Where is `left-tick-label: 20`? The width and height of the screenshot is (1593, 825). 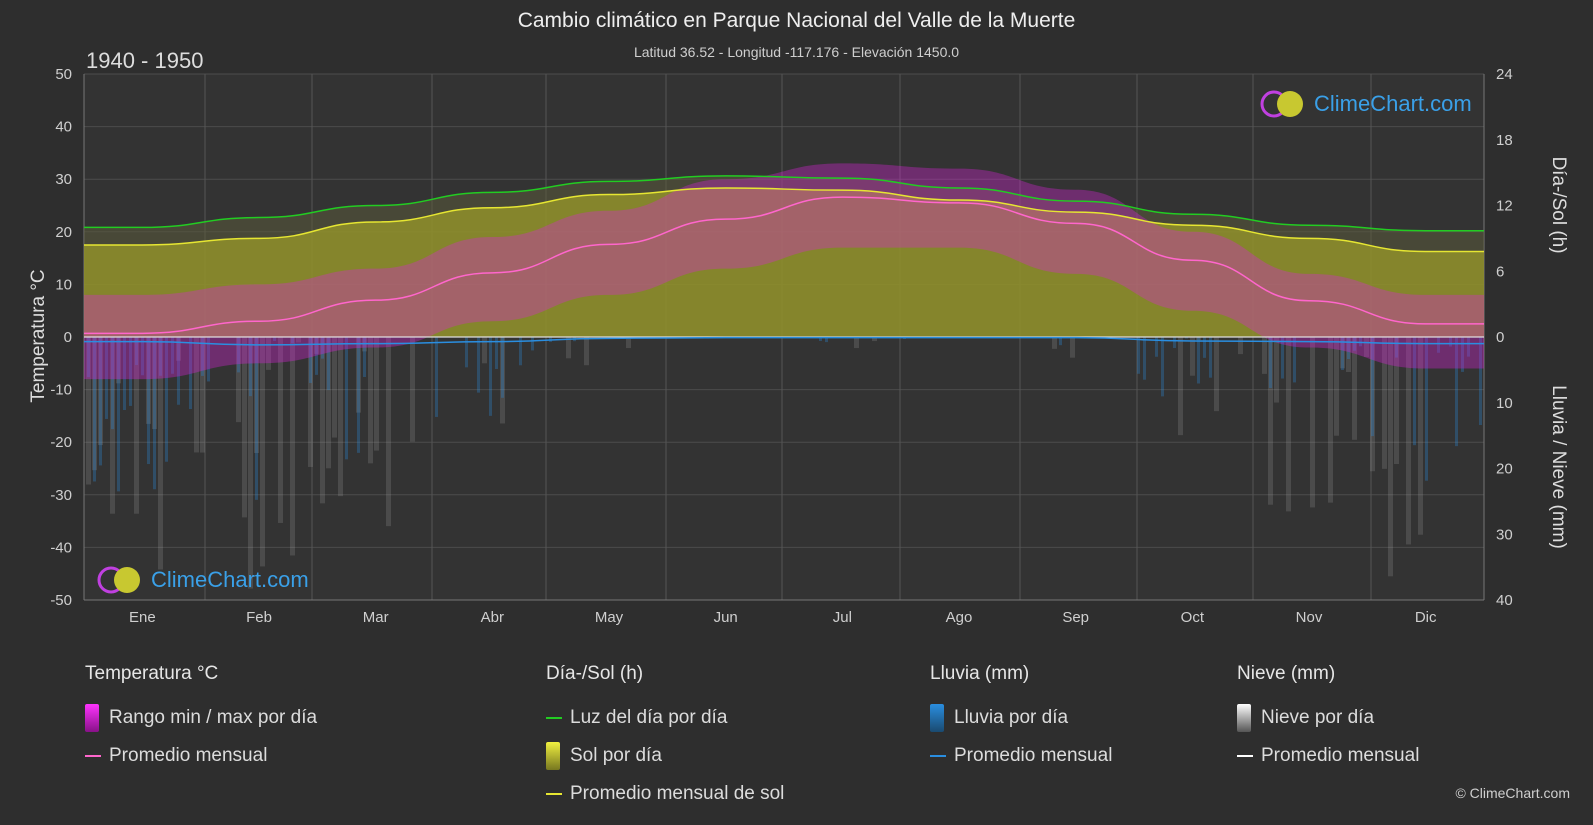
left-tick-label: 20 is located at coordinates (63, 232).